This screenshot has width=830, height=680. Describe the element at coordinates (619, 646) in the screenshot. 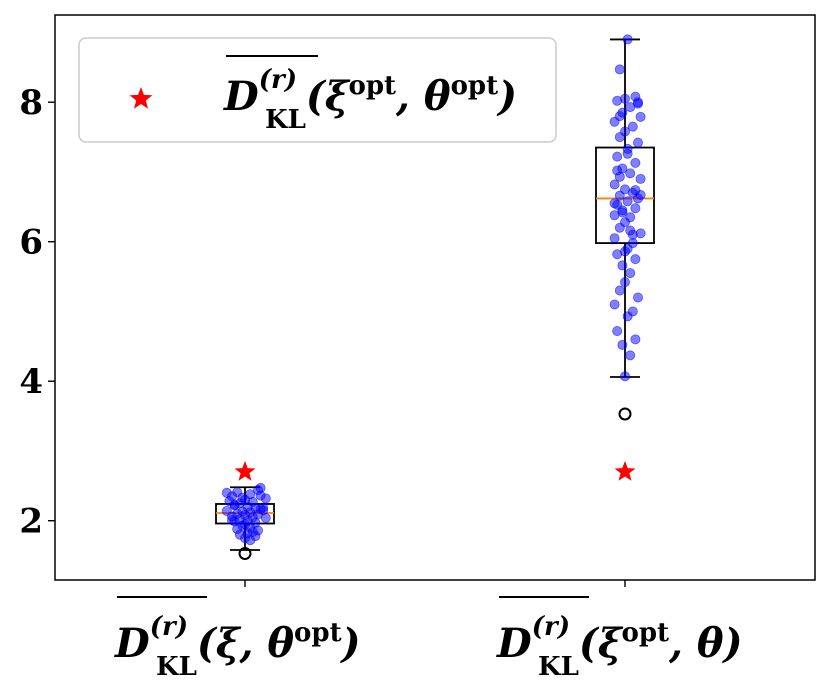

I see `x-category-label-text: D(r) KL(ξopt, θ)` at that location.